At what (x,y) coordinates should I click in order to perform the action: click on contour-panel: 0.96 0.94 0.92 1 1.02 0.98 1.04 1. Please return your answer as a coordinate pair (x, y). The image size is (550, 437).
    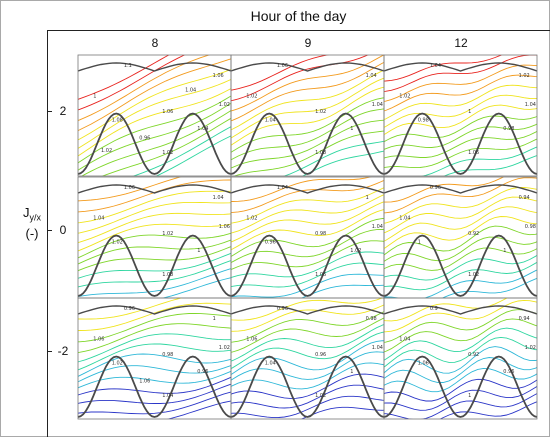
    Looking at the image, I should click on (460, 237).